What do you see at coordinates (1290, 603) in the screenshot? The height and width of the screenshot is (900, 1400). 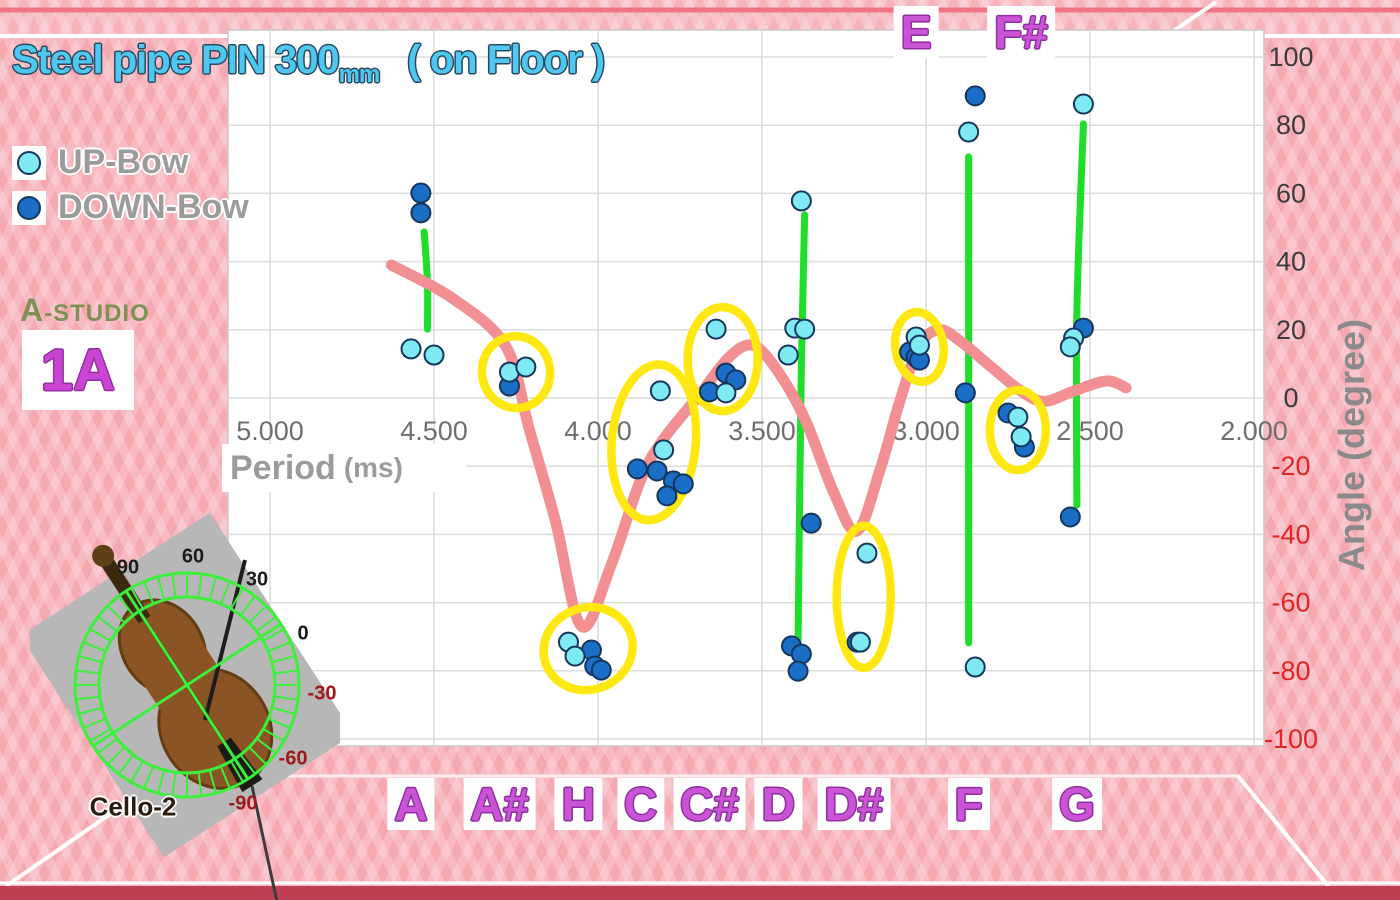 I see `y-tick-label: -60` at bounding box center [1290, 603].